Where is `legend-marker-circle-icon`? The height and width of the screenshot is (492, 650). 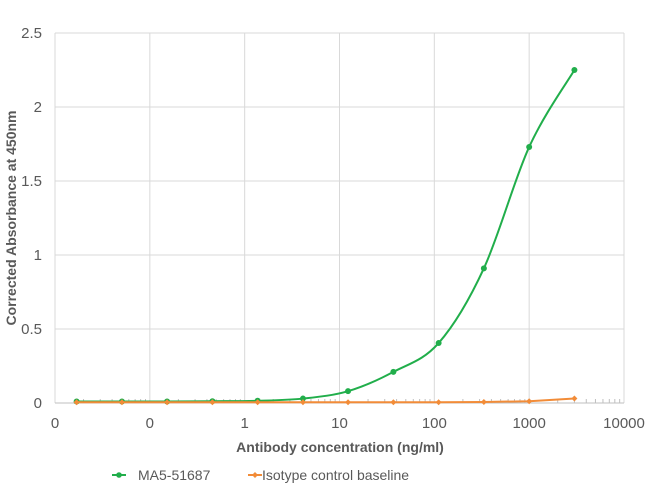
legend-marker-circle-icon is located at coordinates (119, 475).